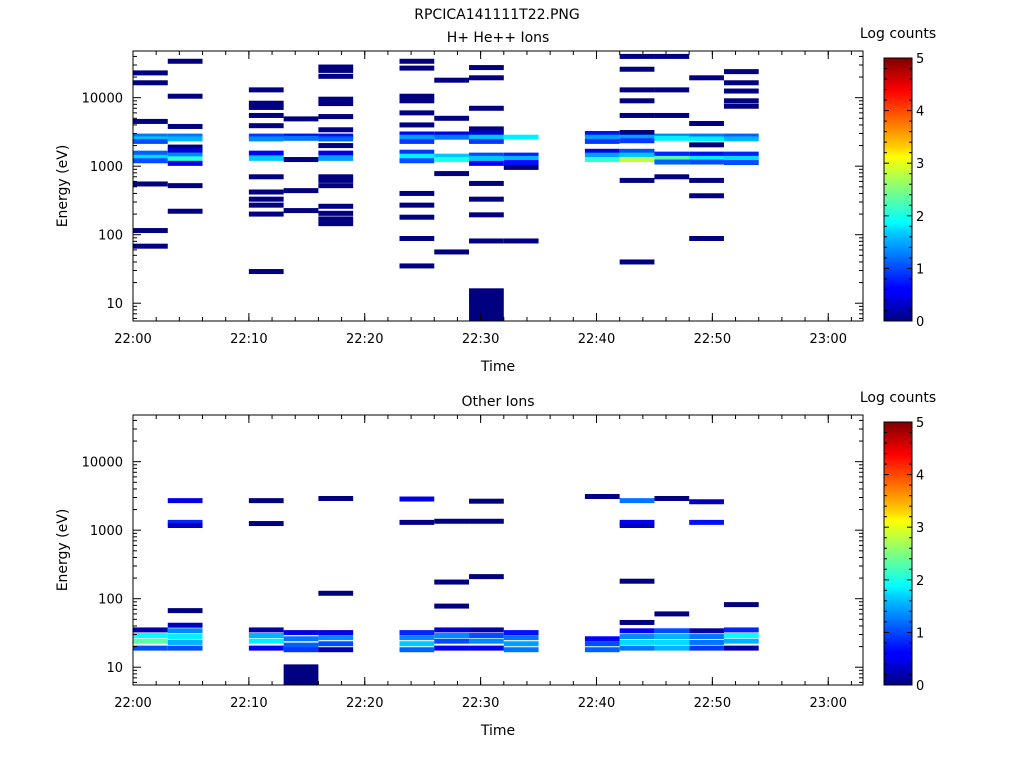 This screenshot has height=768, width=1024. Describe the element at coordinates (920, 528) in the screenshot. I see `colorbar-tick-label: 3` at that location.